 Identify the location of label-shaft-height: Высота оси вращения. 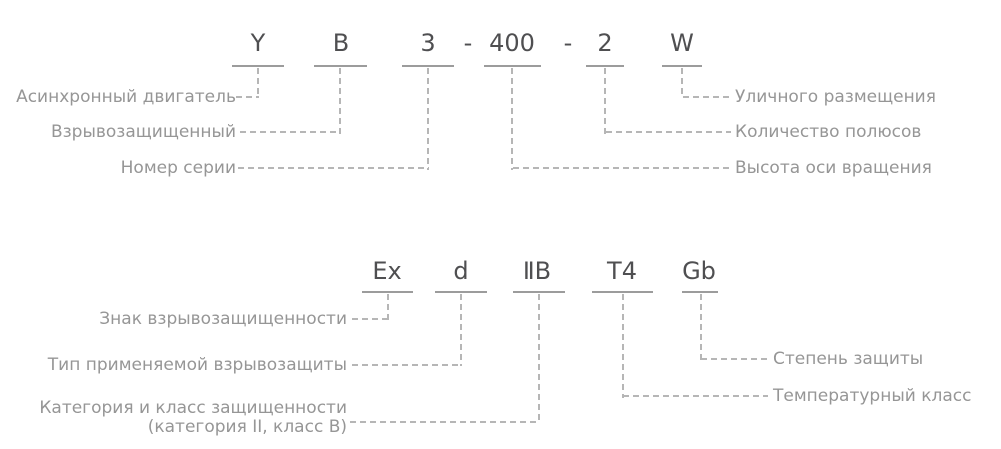
(833, 168).